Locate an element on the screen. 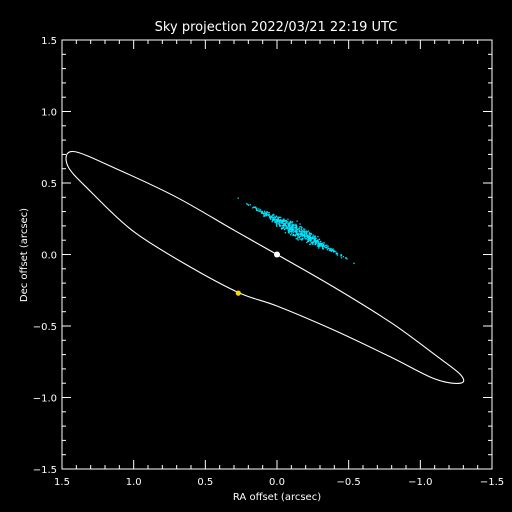 The width and height of the screenshot is (512, 512). y-axis-label: Dec offset (arcsec) is located at coordinates (24, 255).